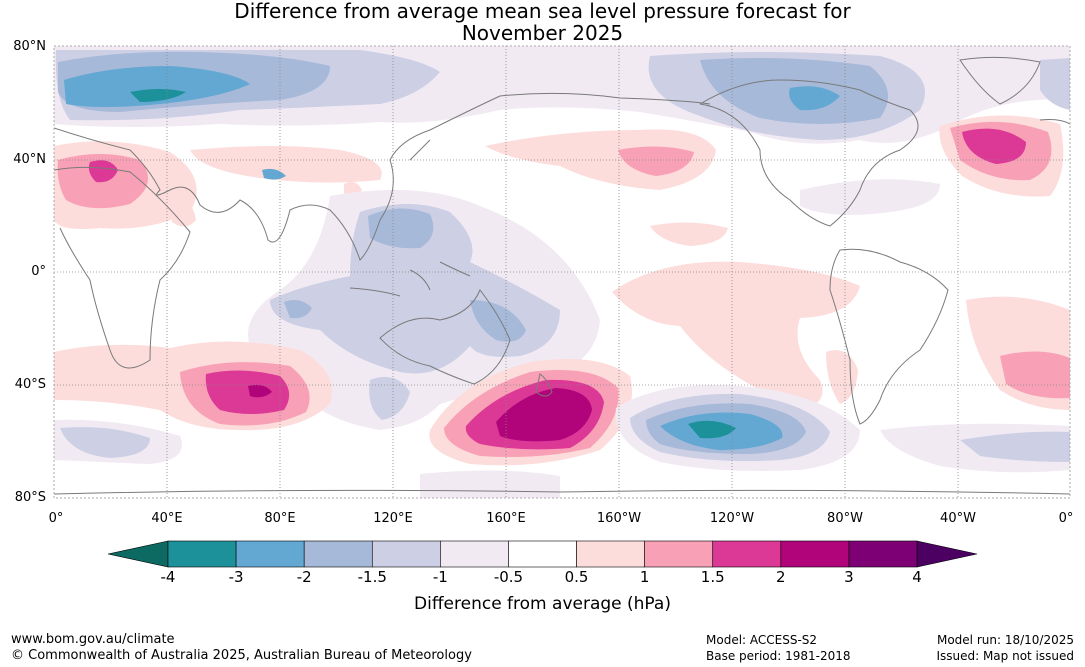  What do you see at coordinates (298, 309) in the screenshot?
I see `anomaly-neg-indian` at bounding box center [298, 309].